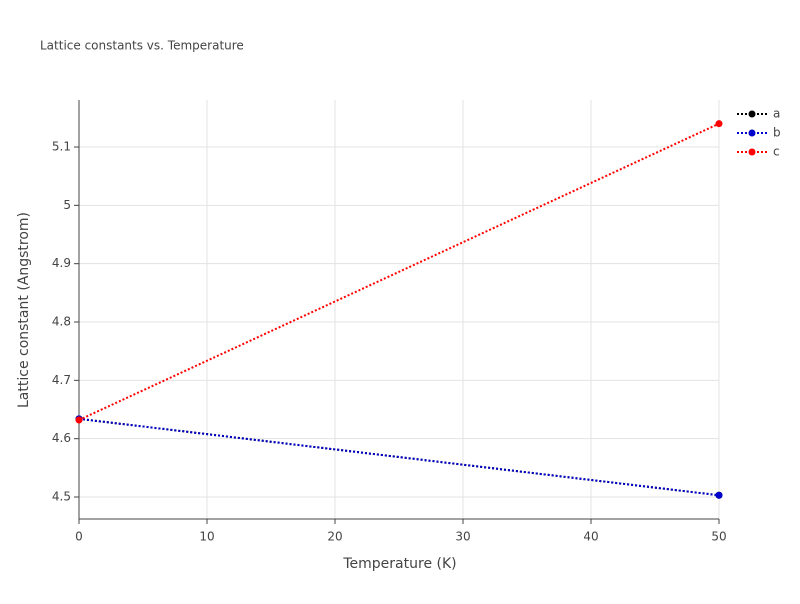  What do you see at coordinates (777, 133) in the screenshot?
I see `legend-label: b` at bounding box center [777, 133].